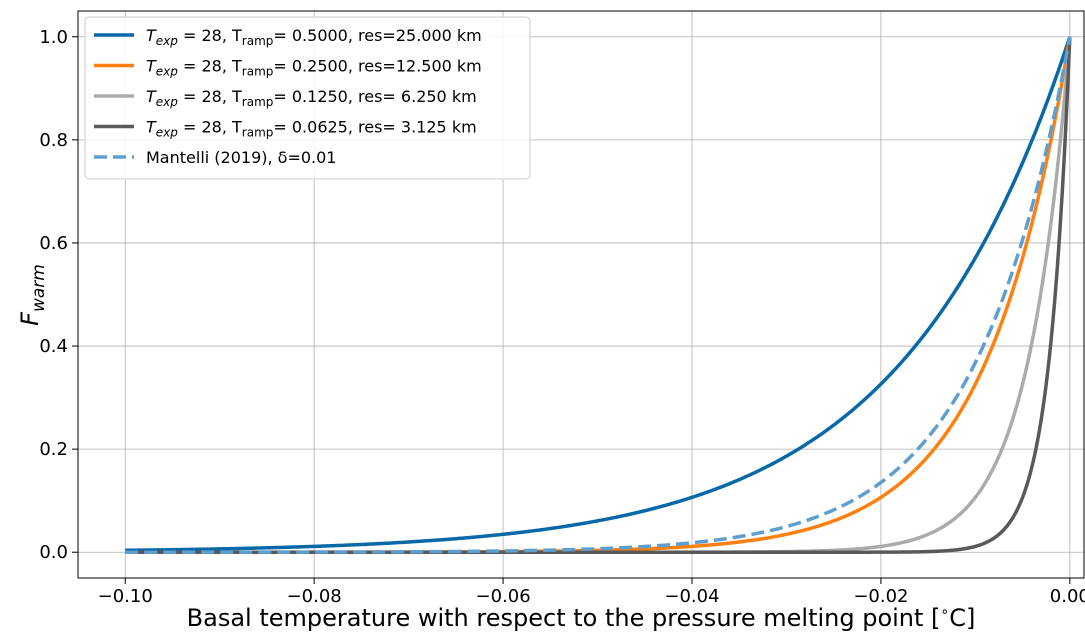 This screenshot has height=633, width=1085. I want to click on x-tick-label: −0.06, so click(502, 596).